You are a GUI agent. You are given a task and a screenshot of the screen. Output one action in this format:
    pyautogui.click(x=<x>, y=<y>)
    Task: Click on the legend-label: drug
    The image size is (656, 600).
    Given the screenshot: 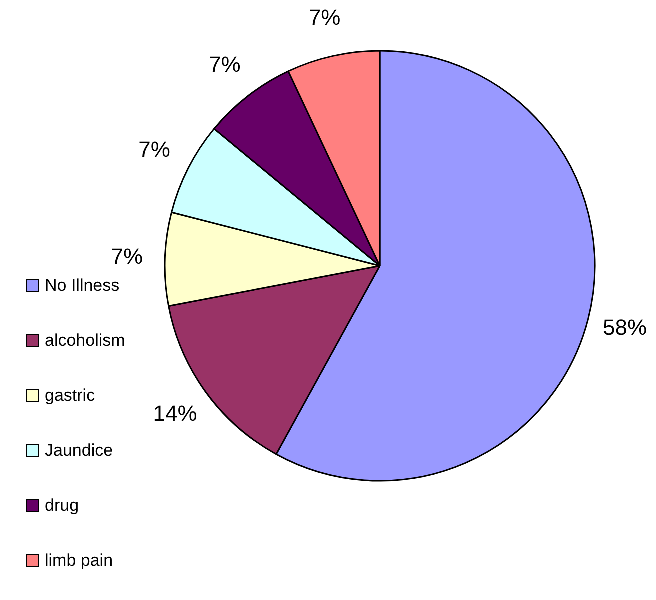 What is the action you would take?
    pyautogui.click(x=62, y=506)
    